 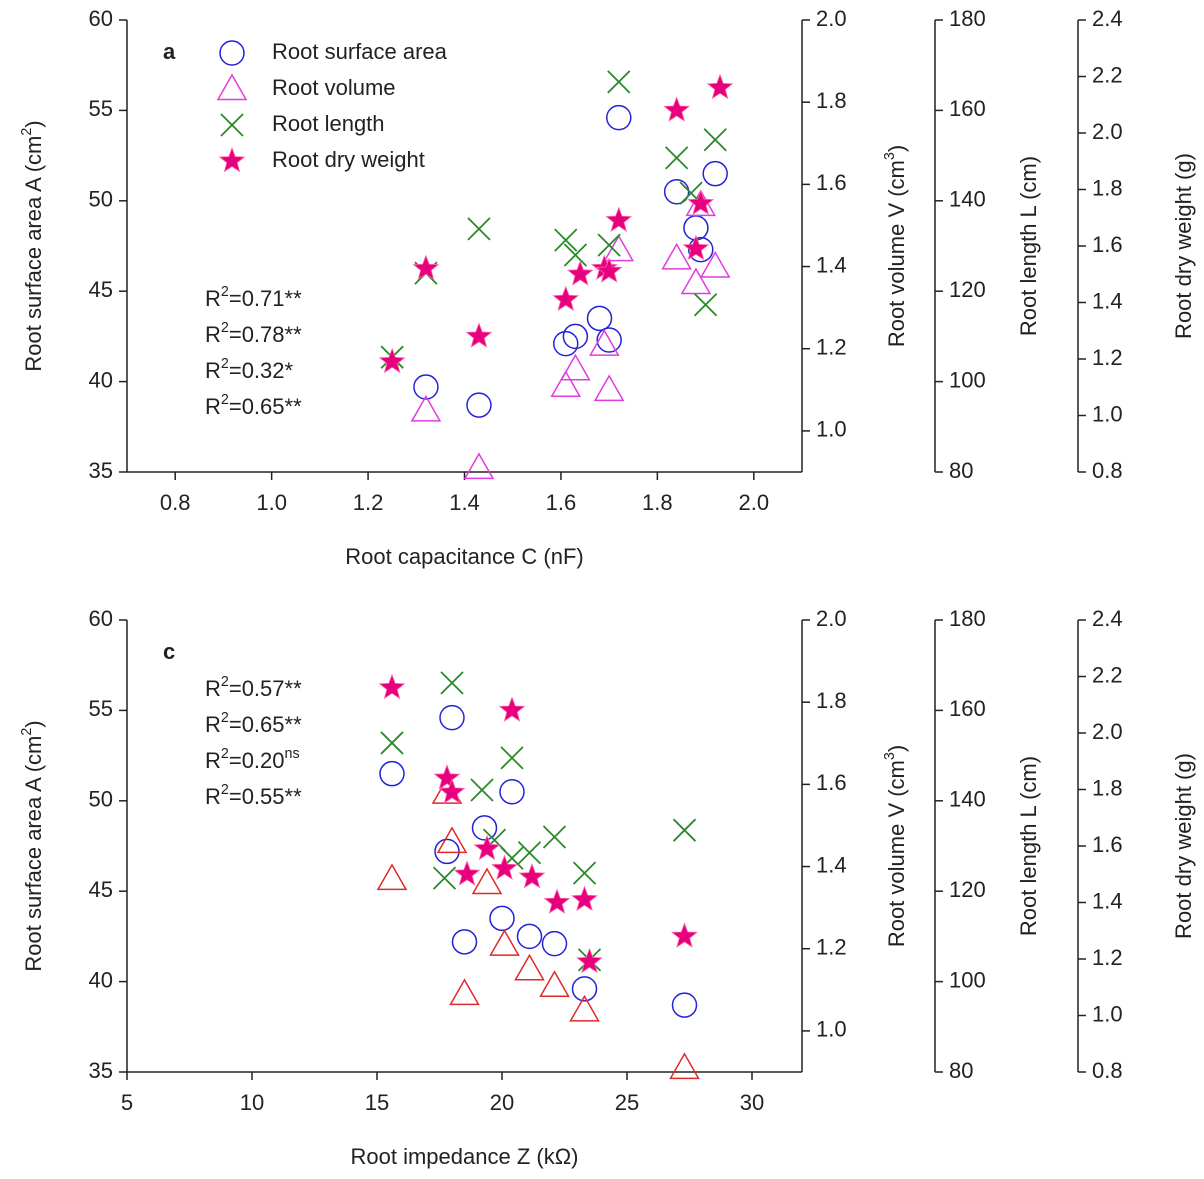 What do you see at coordinates (831, 782) in the screenshot?
I see `y2-tick-label: 1.6` at bounding box center [831, 782].